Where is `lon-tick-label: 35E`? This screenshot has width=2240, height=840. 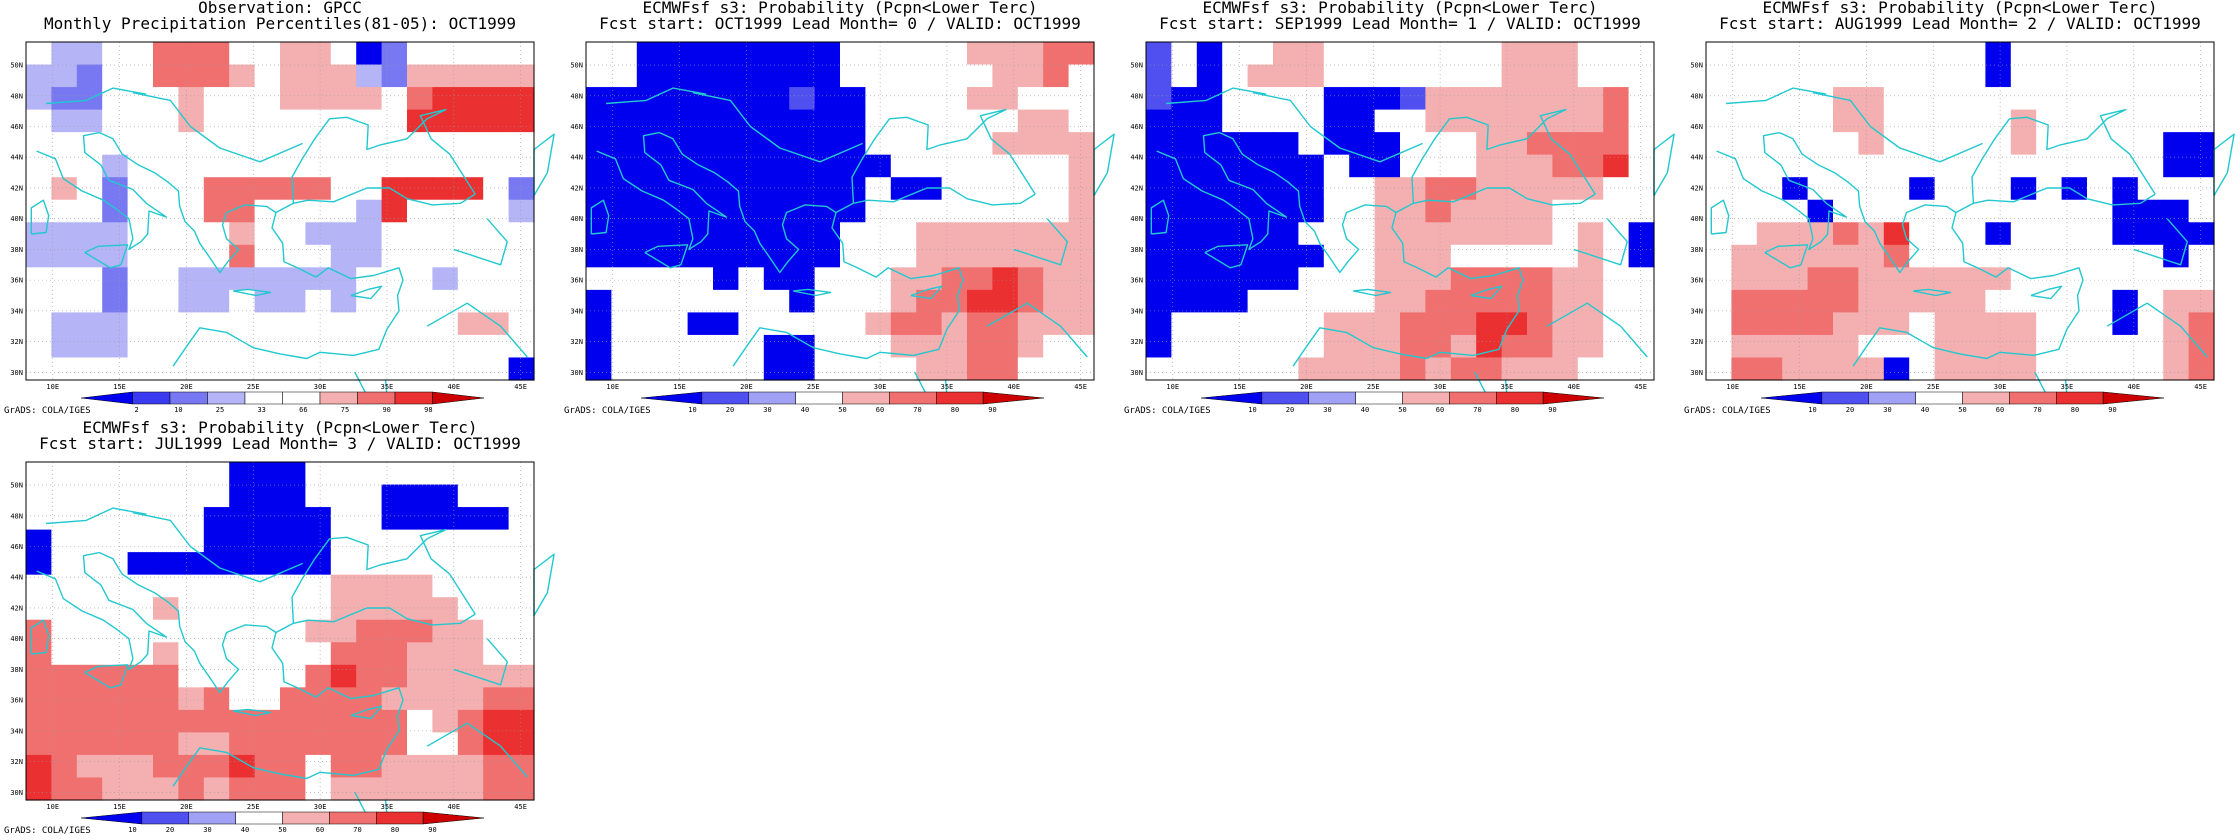 lon-tick-label: 35E is located at coordinates (947, 387).